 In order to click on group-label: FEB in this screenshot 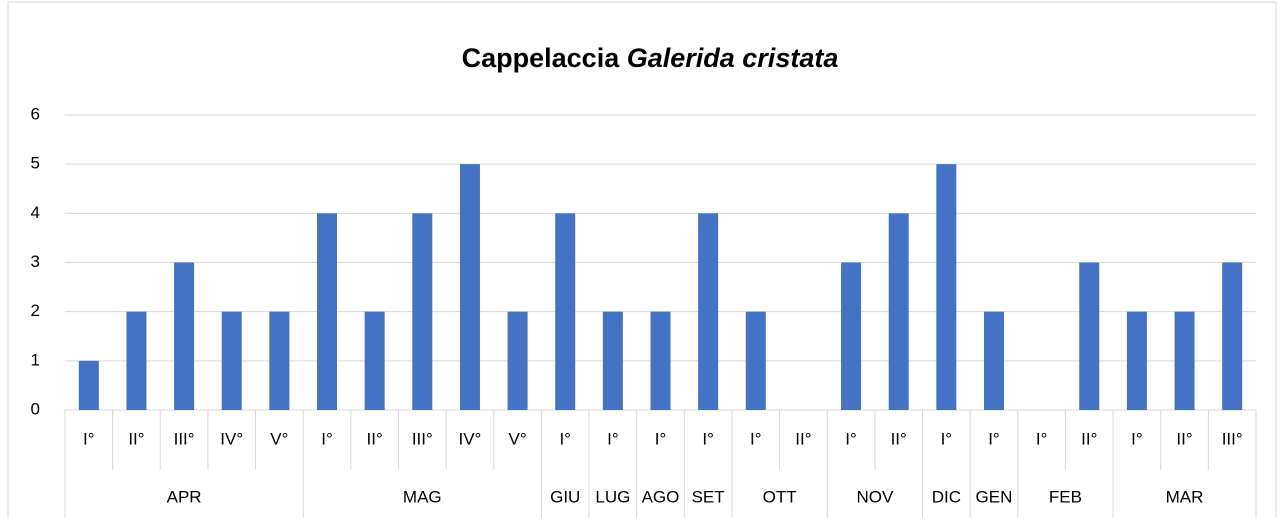, I will do `click(1065, 496)`.